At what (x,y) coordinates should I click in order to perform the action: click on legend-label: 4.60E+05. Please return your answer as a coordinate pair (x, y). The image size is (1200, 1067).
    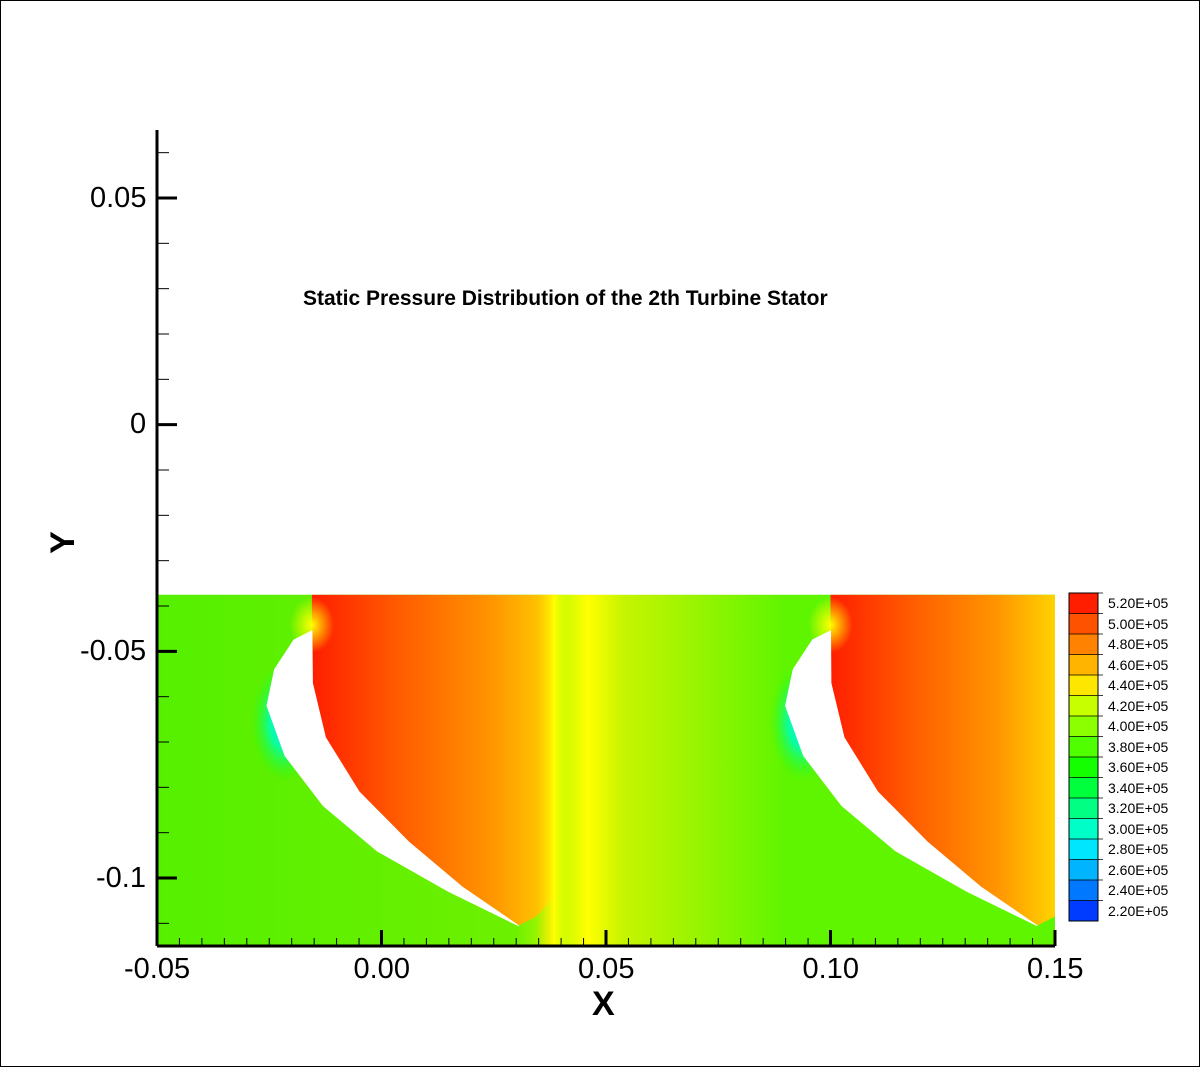
    Looking at the image, I should click on (1138, 664).